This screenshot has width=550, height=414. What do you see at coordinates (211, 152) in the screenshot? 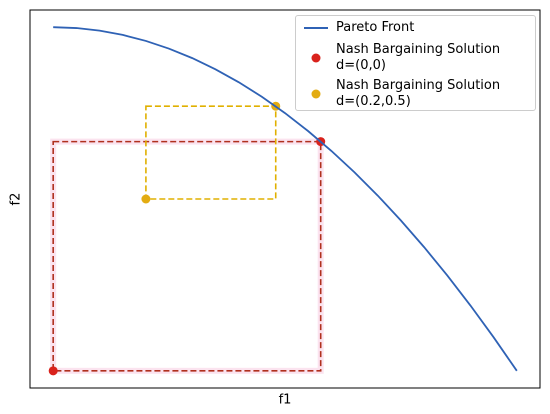
I see `bargaining-box` at bounding box center [211, 152].